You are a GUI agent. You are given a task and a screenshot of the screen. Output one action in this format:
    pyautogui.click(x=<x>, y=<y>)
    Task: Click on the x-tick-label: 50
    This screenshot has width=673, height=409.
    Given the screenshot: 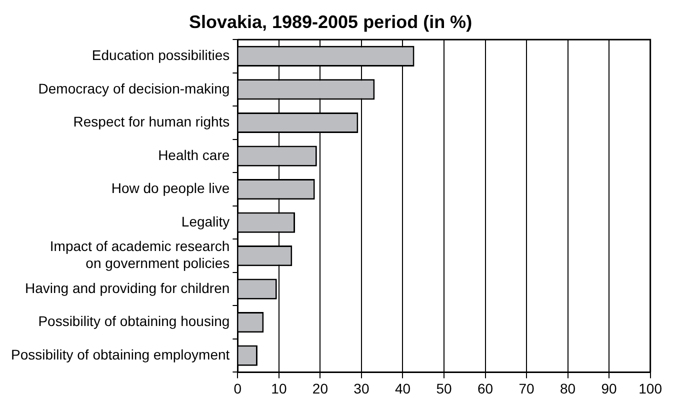 What is the action you would take?
    pyautogui.click(x=444, y=388)
    